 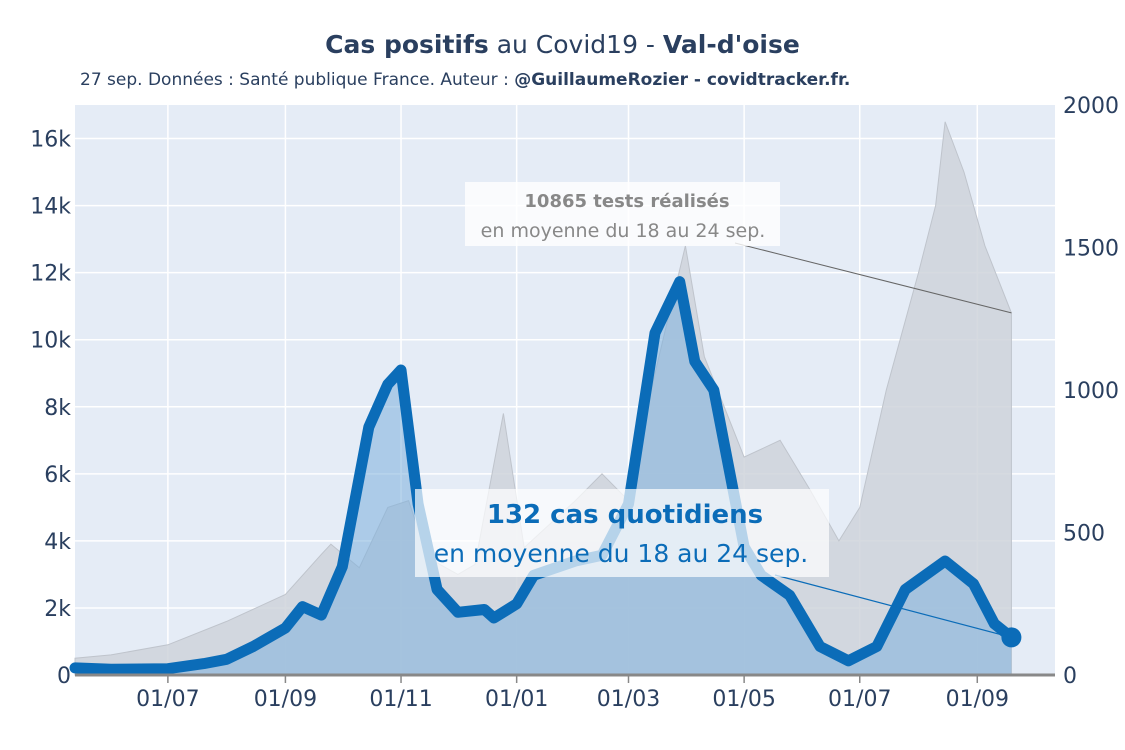 What do you see at coordinates (1091, 106) in the screenshot?
I see `y-right-tick-label-4: 2000` at bounding box center [1091, 106].